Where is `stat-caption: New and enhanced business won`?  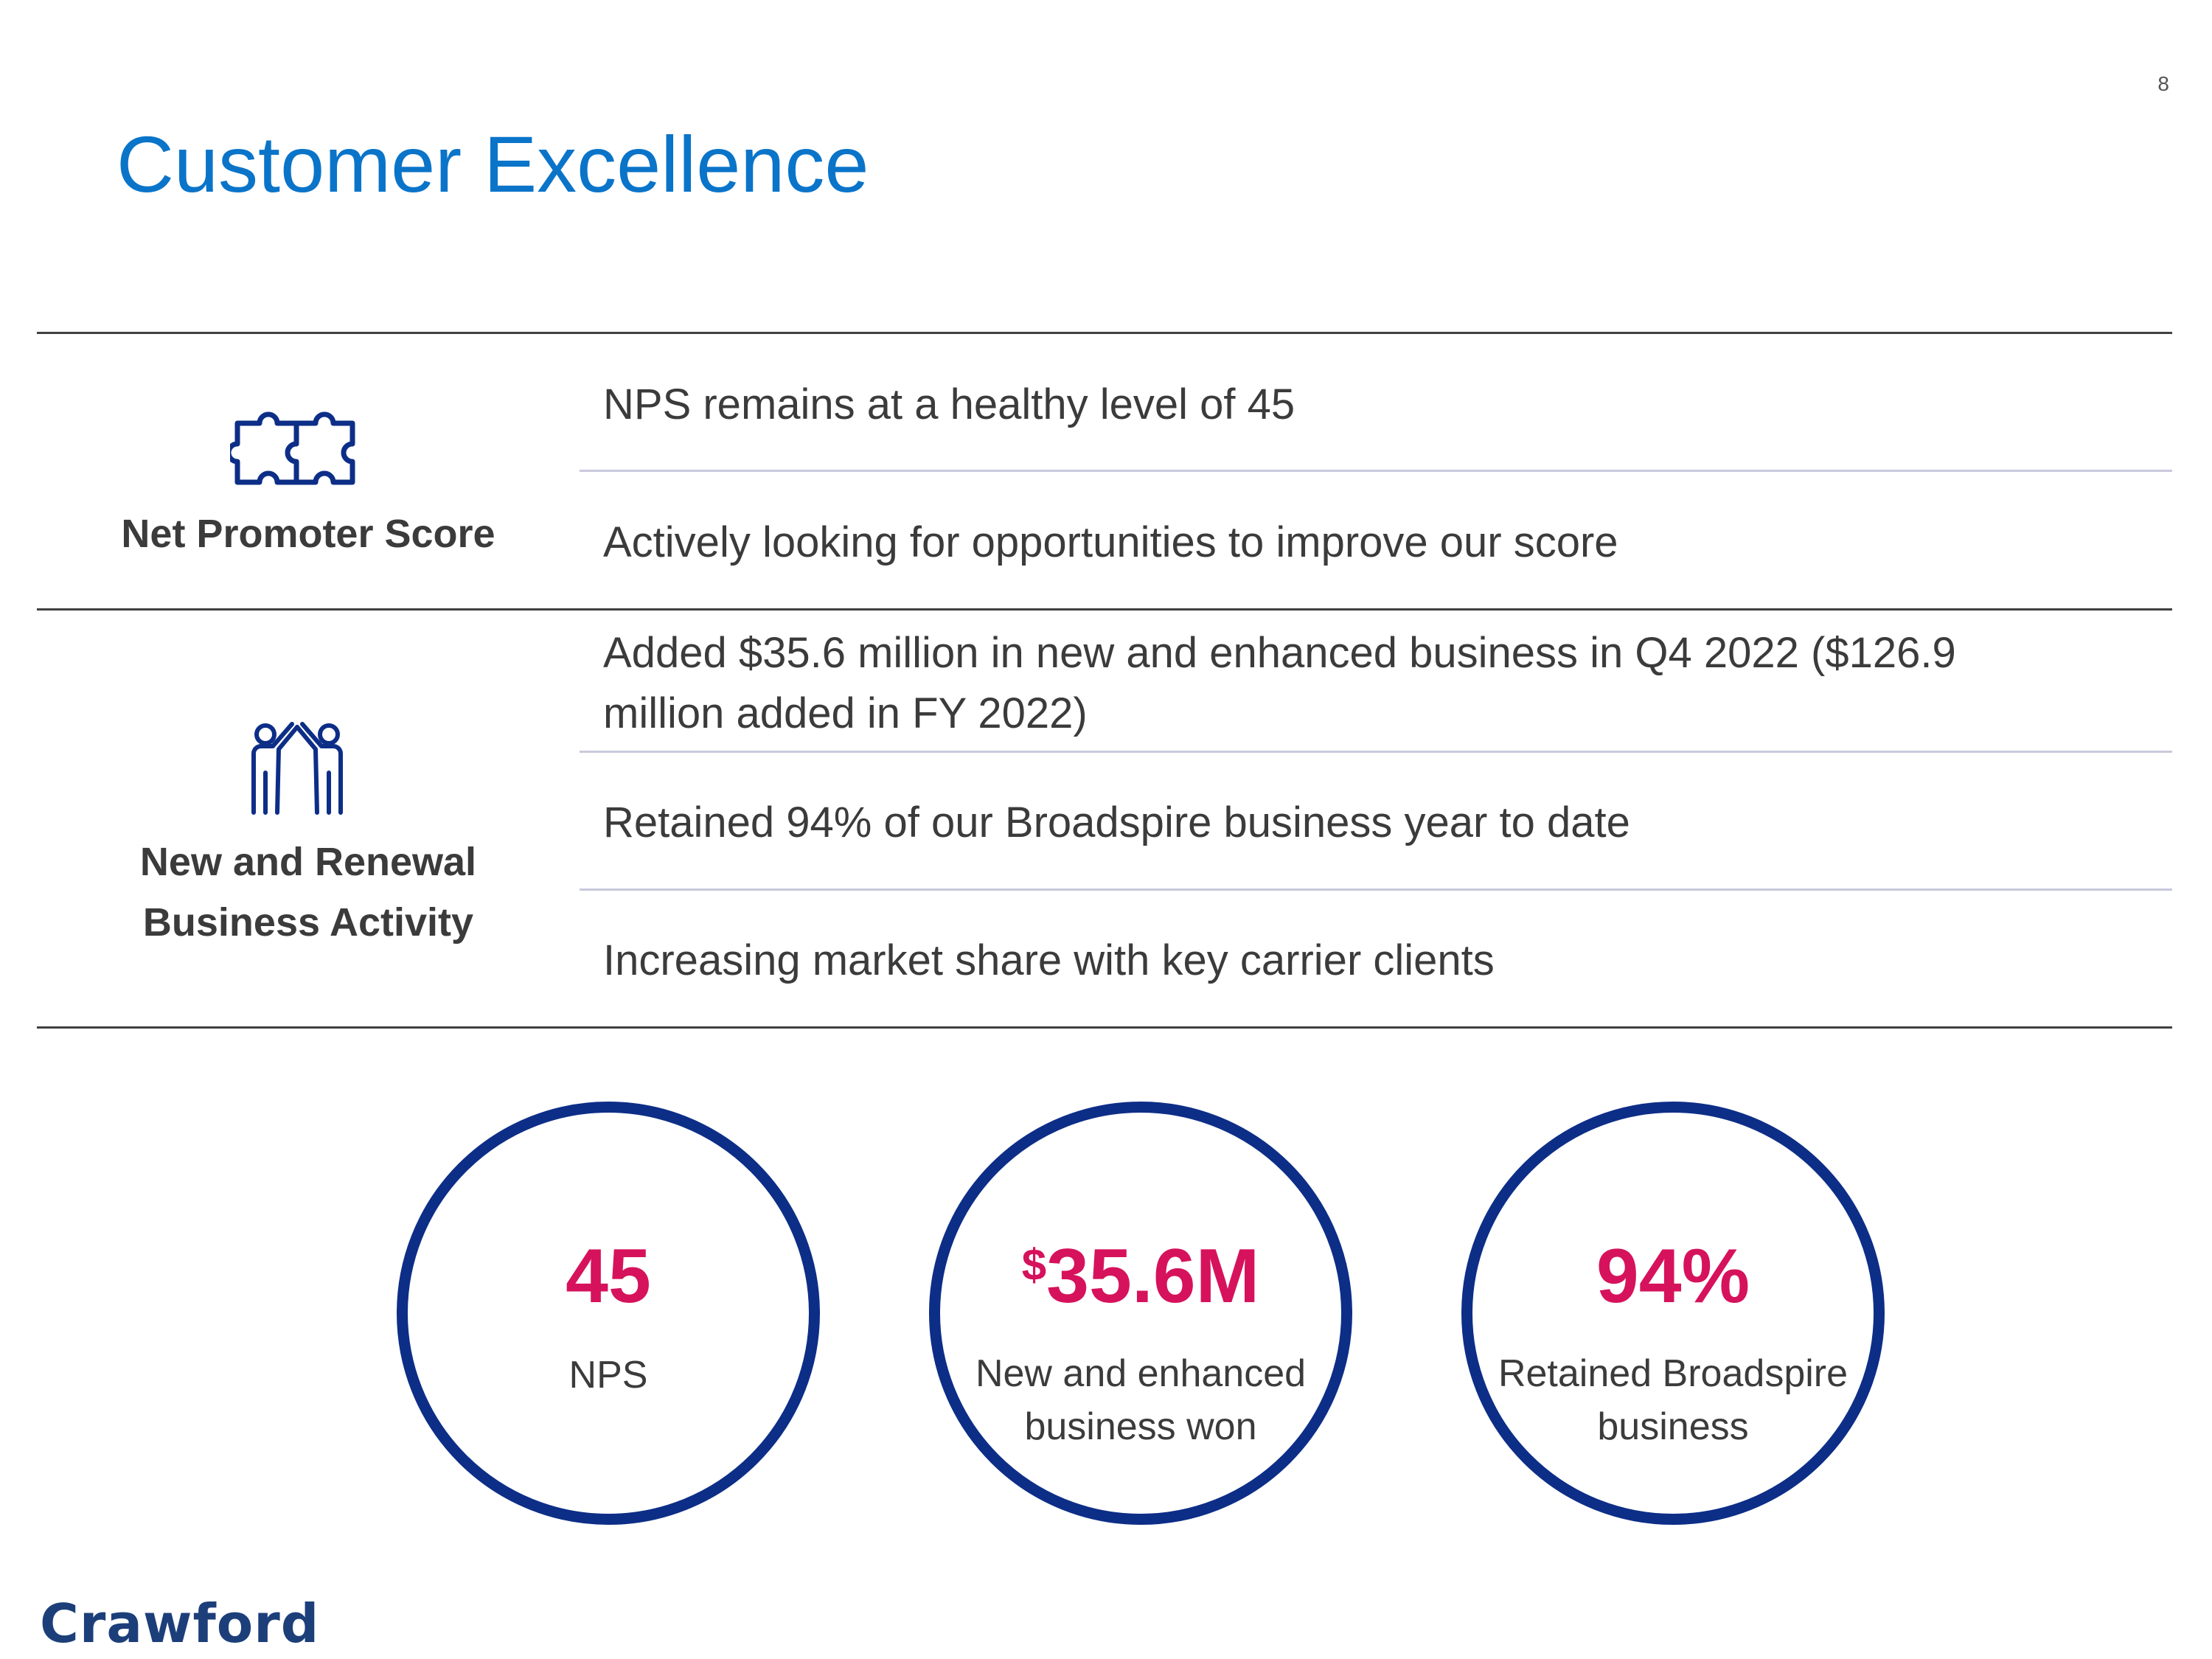
stat-caption: New and enhanced business won is located at coordinates (1140, 1400).